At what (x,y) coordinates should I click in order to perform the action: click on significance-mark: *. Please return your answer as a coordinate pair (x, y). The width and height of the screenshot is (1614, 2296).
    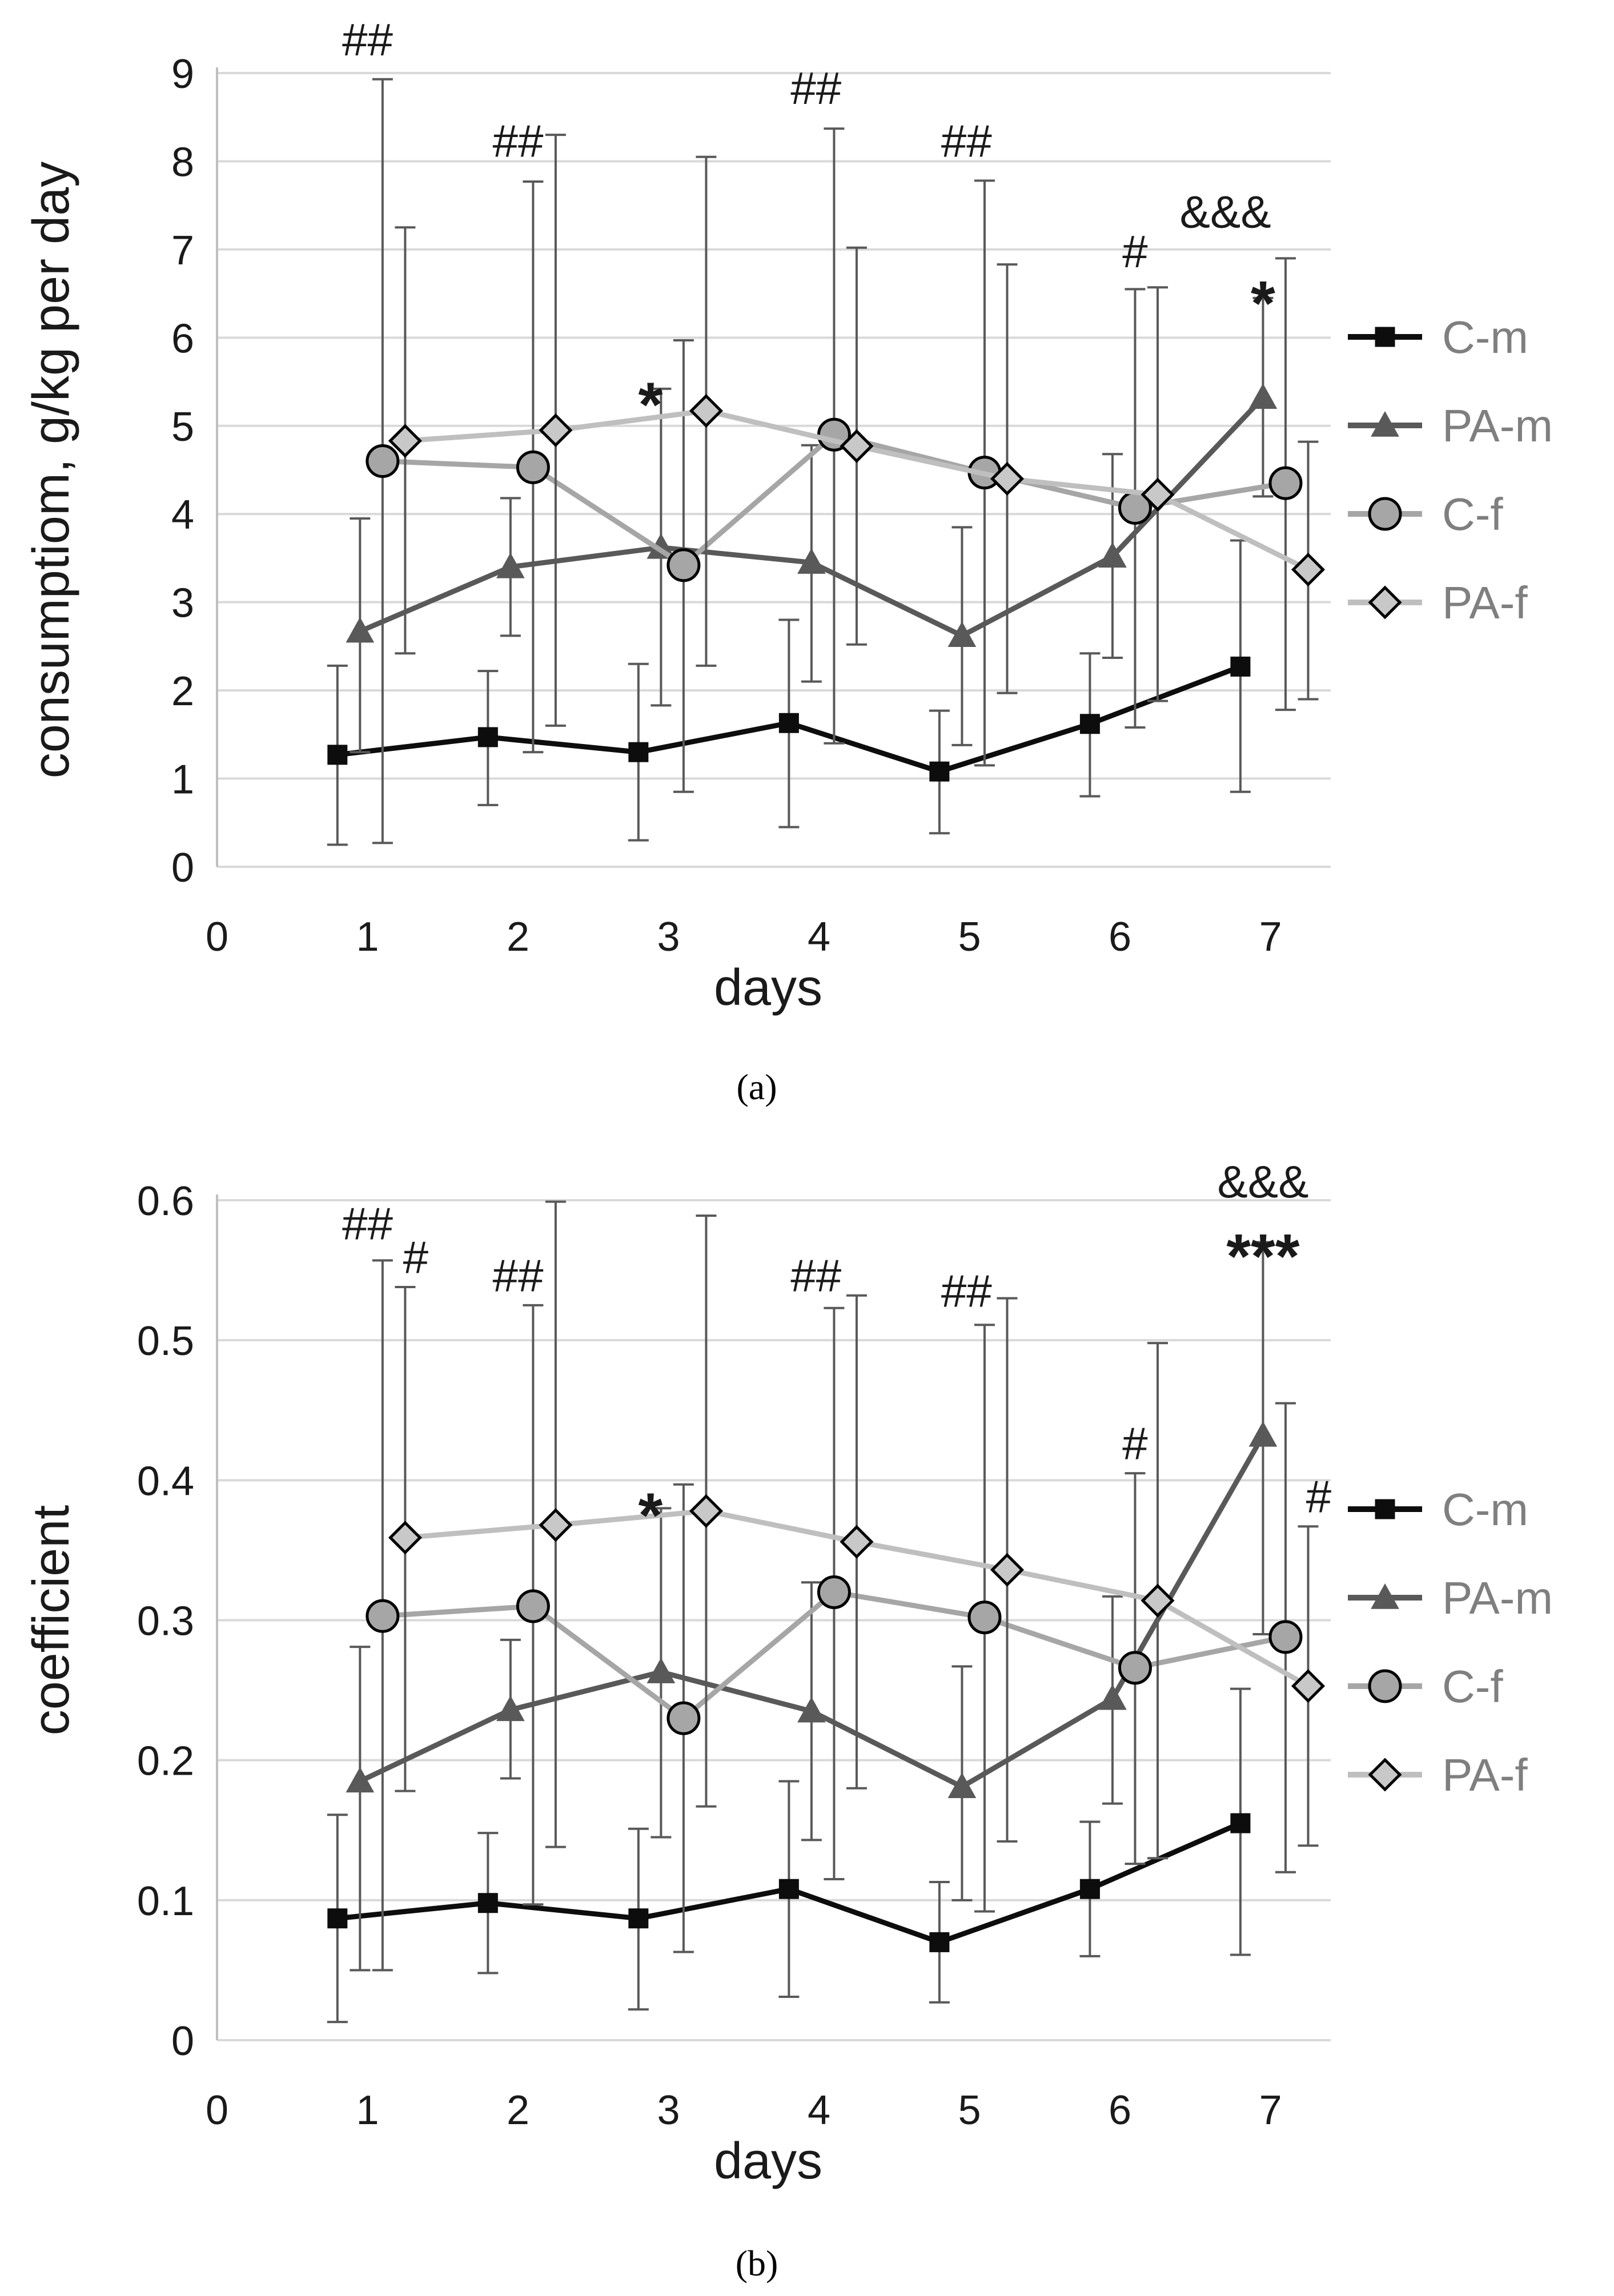
    Looking at the image, I should click on (651, 1515).